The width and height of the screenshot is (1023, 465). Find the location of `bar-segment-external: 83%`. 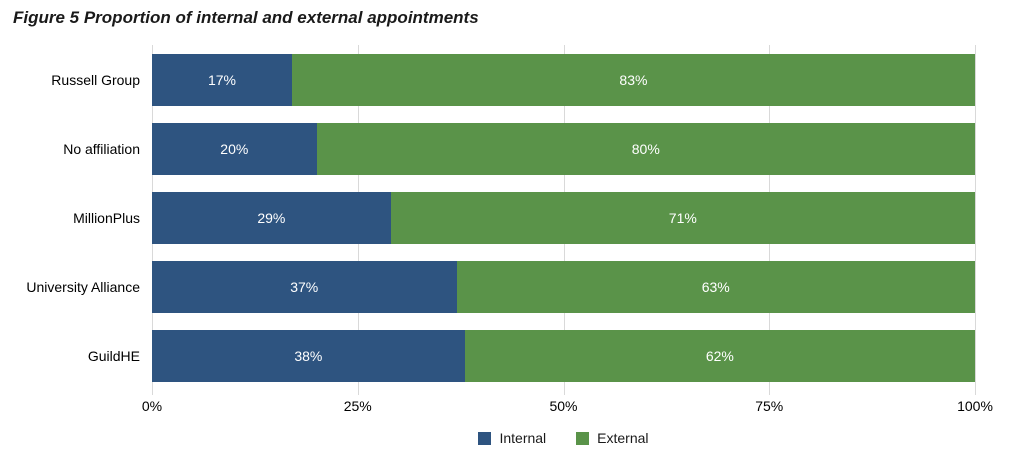

bar-segment-external: 83% is located at coordinates (633, 79).